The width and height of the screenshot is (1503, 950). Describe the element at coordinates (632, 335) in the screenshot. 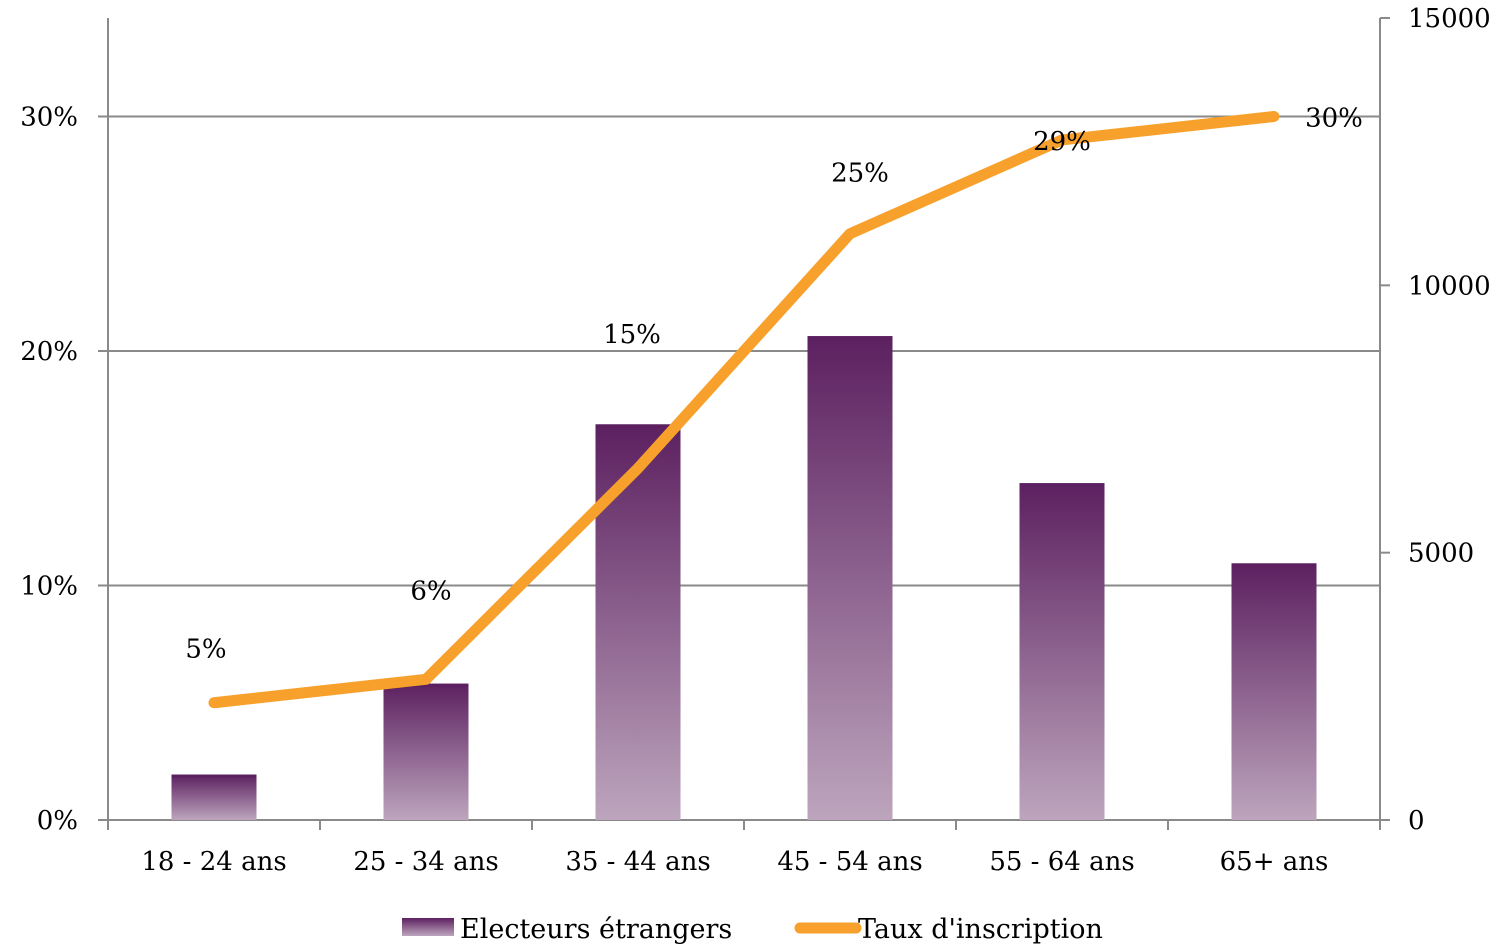

I see `line-data-label: 15%` at that location.